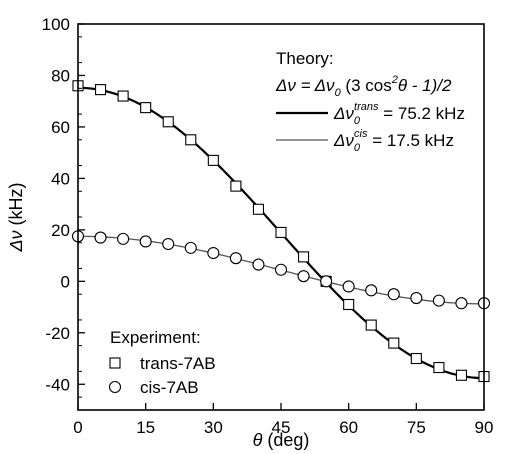 Image resolution: width=525 pixels, height=454 pixels. What do you see at coordinates (60, 75) in the screenshot?
I see `y-tick-label: 80` at bounding box center [60, 75].